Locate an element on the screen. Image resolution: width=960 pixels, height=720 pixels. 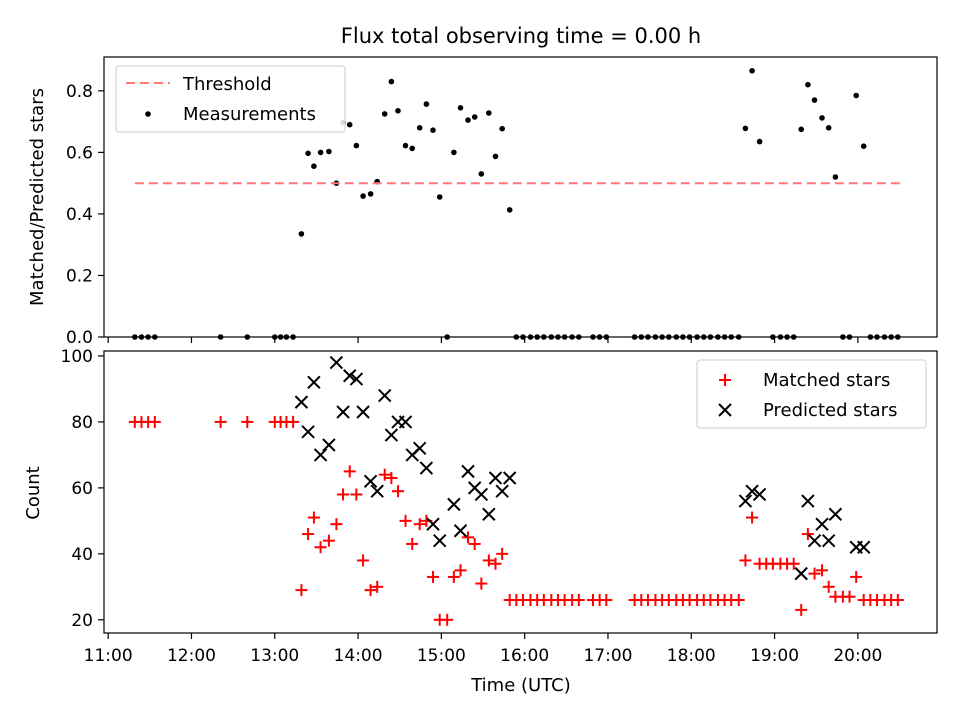
bottom-x-tick-label: 14:00 is located at coordinates (358, 656).